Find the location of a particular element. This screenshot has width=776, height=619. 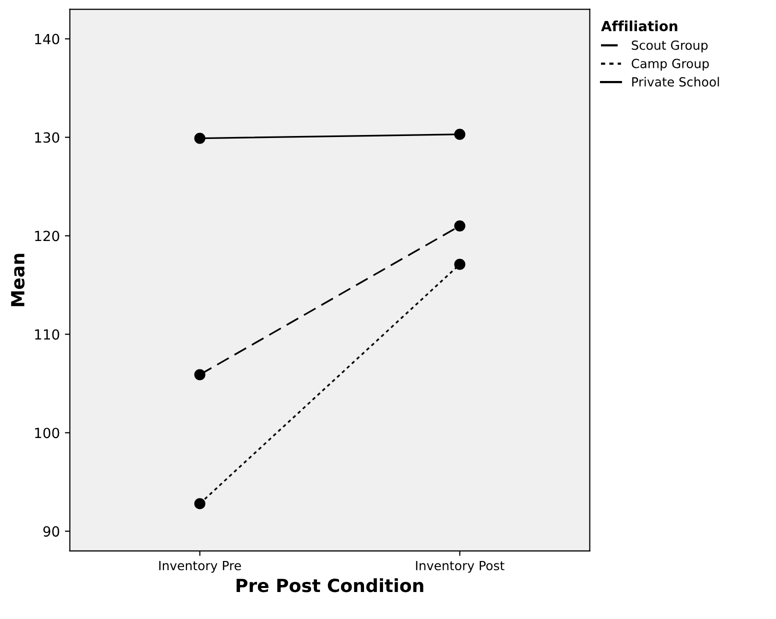

legend-title: Affiliation is located at coordinates (639, 26).